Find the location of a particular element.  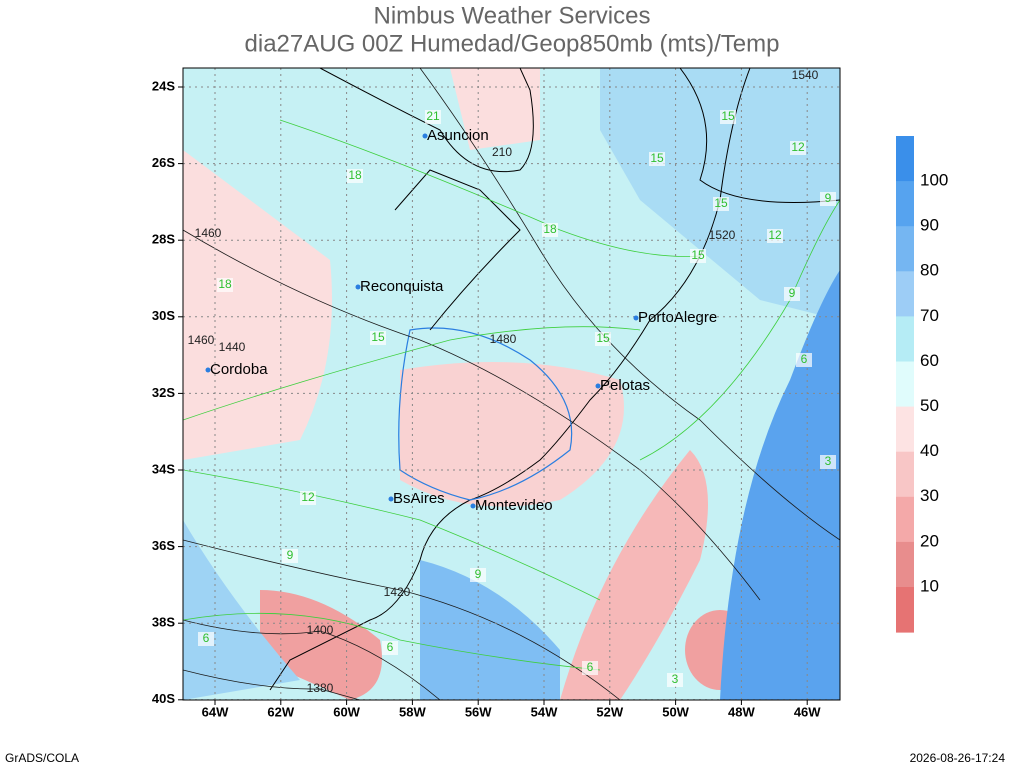

city-label: Reconquista is located at coordinates (402, 286).